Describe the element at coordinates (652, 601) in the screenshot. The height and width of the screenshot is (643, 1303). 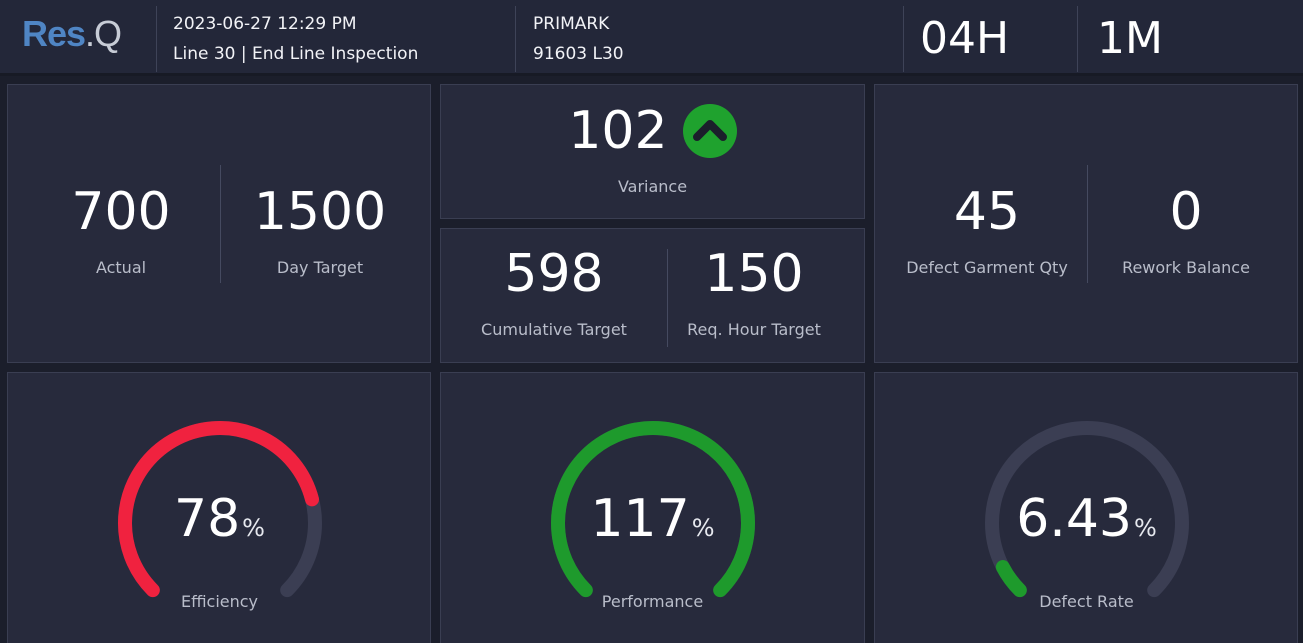
I see `performance-label: Performance` at that location.